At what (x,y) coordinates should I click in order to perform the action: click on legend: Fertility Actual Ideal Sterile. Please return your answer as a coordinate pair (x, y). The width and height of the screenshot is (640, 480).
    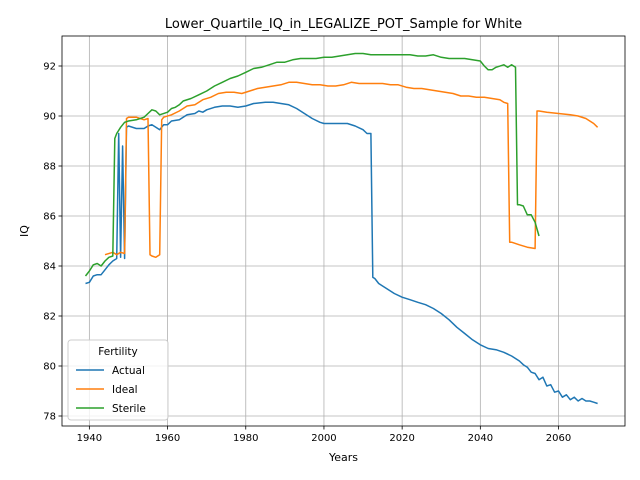
    Looking at the image, I should click on (118, 380).